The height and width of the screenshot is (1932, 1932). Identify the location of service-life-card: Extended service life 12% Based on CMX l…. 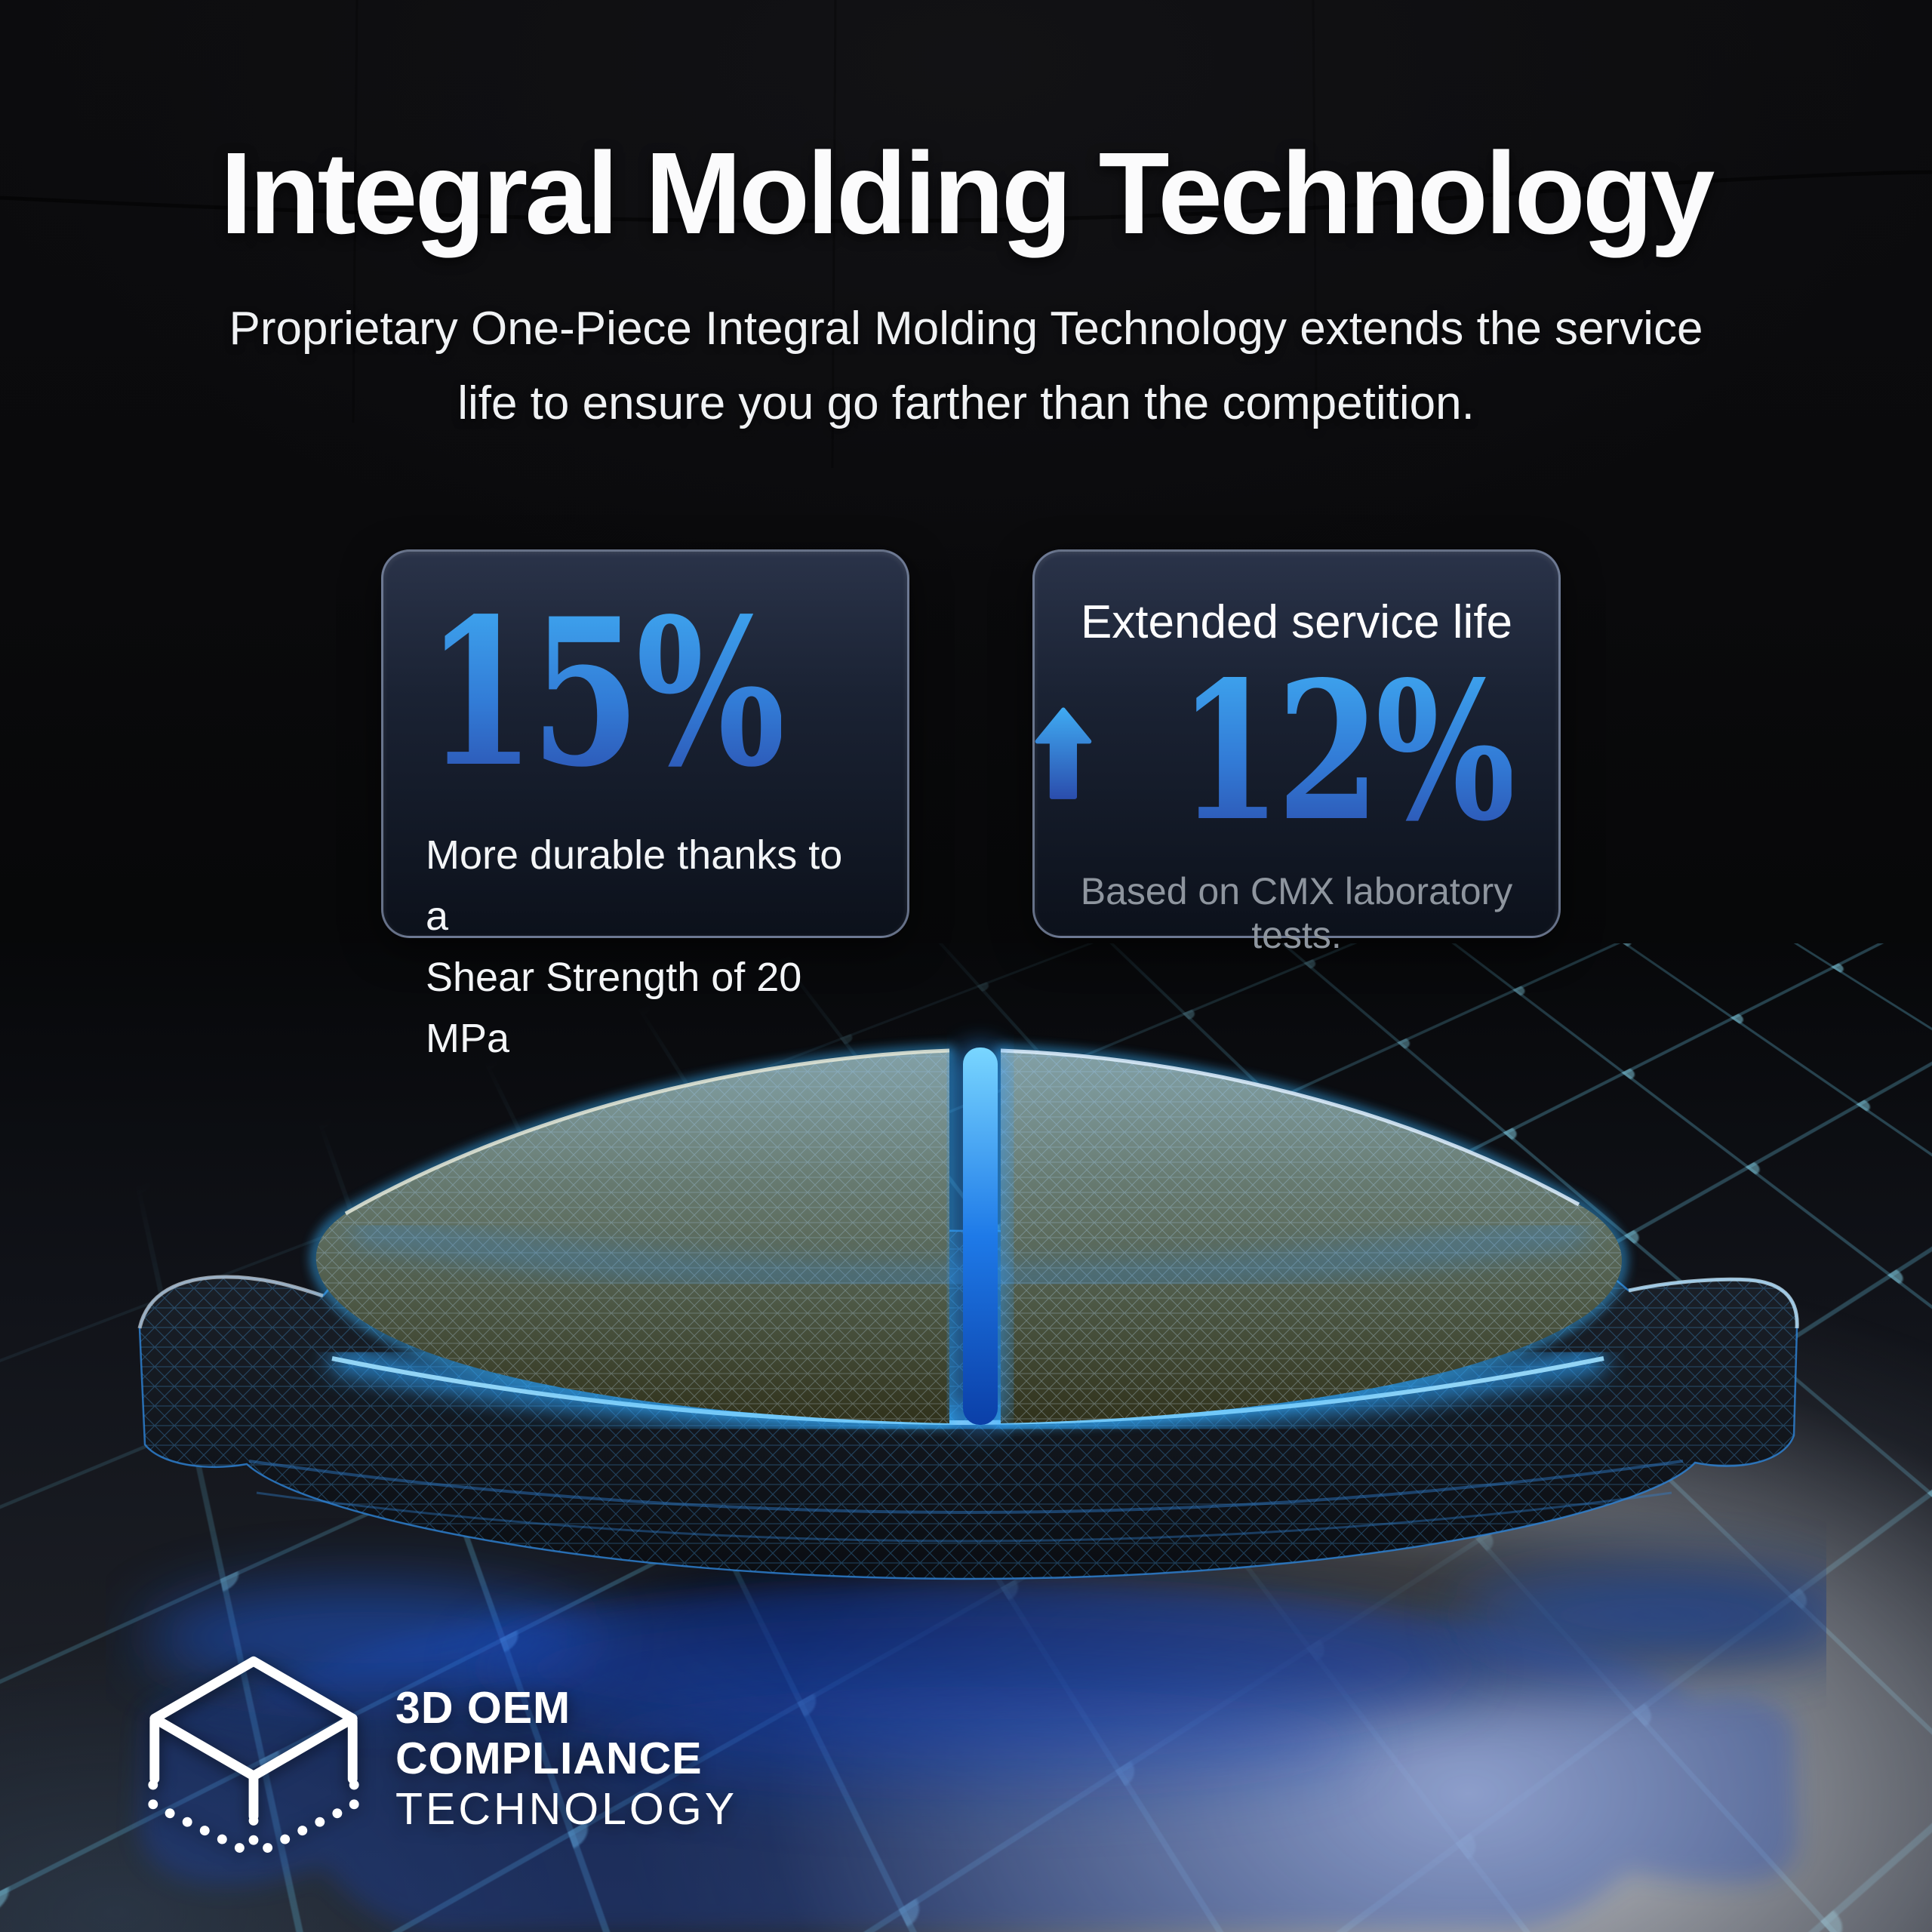
(1296, 752).